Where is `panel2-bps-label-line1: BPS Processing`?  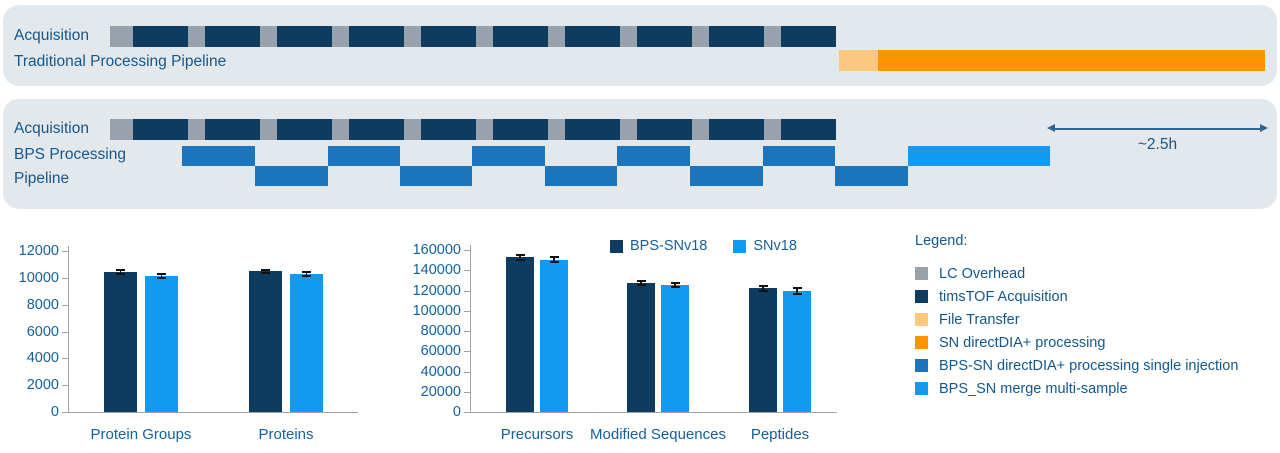 panel2-bps-label-line1: BPS Processing is located at coordinates (70, 154).